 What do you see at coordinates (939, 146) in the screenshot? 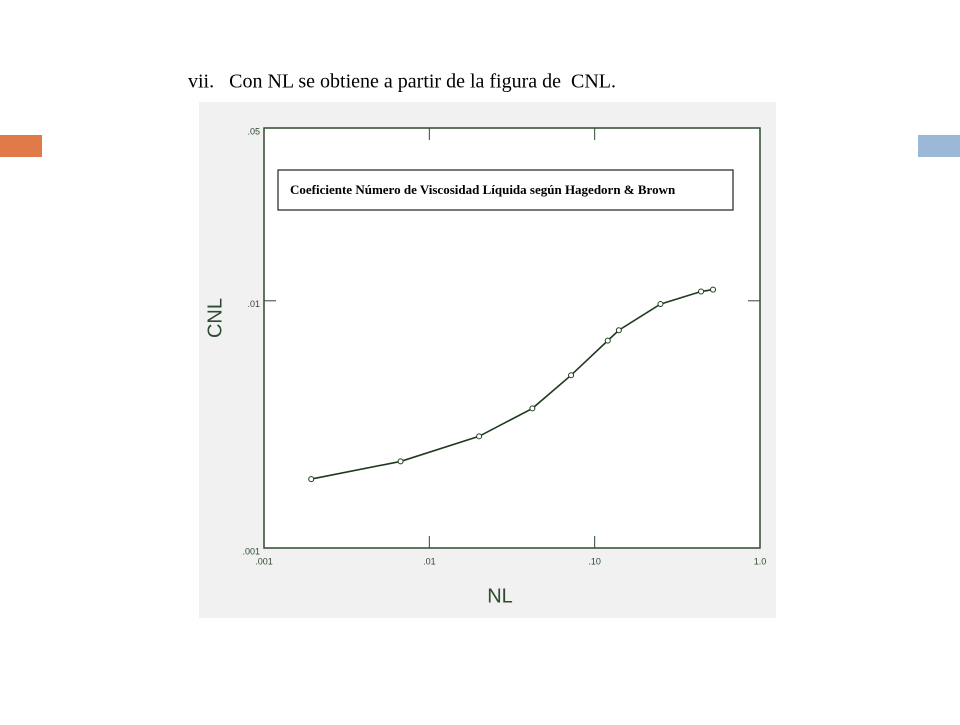
I see `accent-right` at bounding box center [939, 146].